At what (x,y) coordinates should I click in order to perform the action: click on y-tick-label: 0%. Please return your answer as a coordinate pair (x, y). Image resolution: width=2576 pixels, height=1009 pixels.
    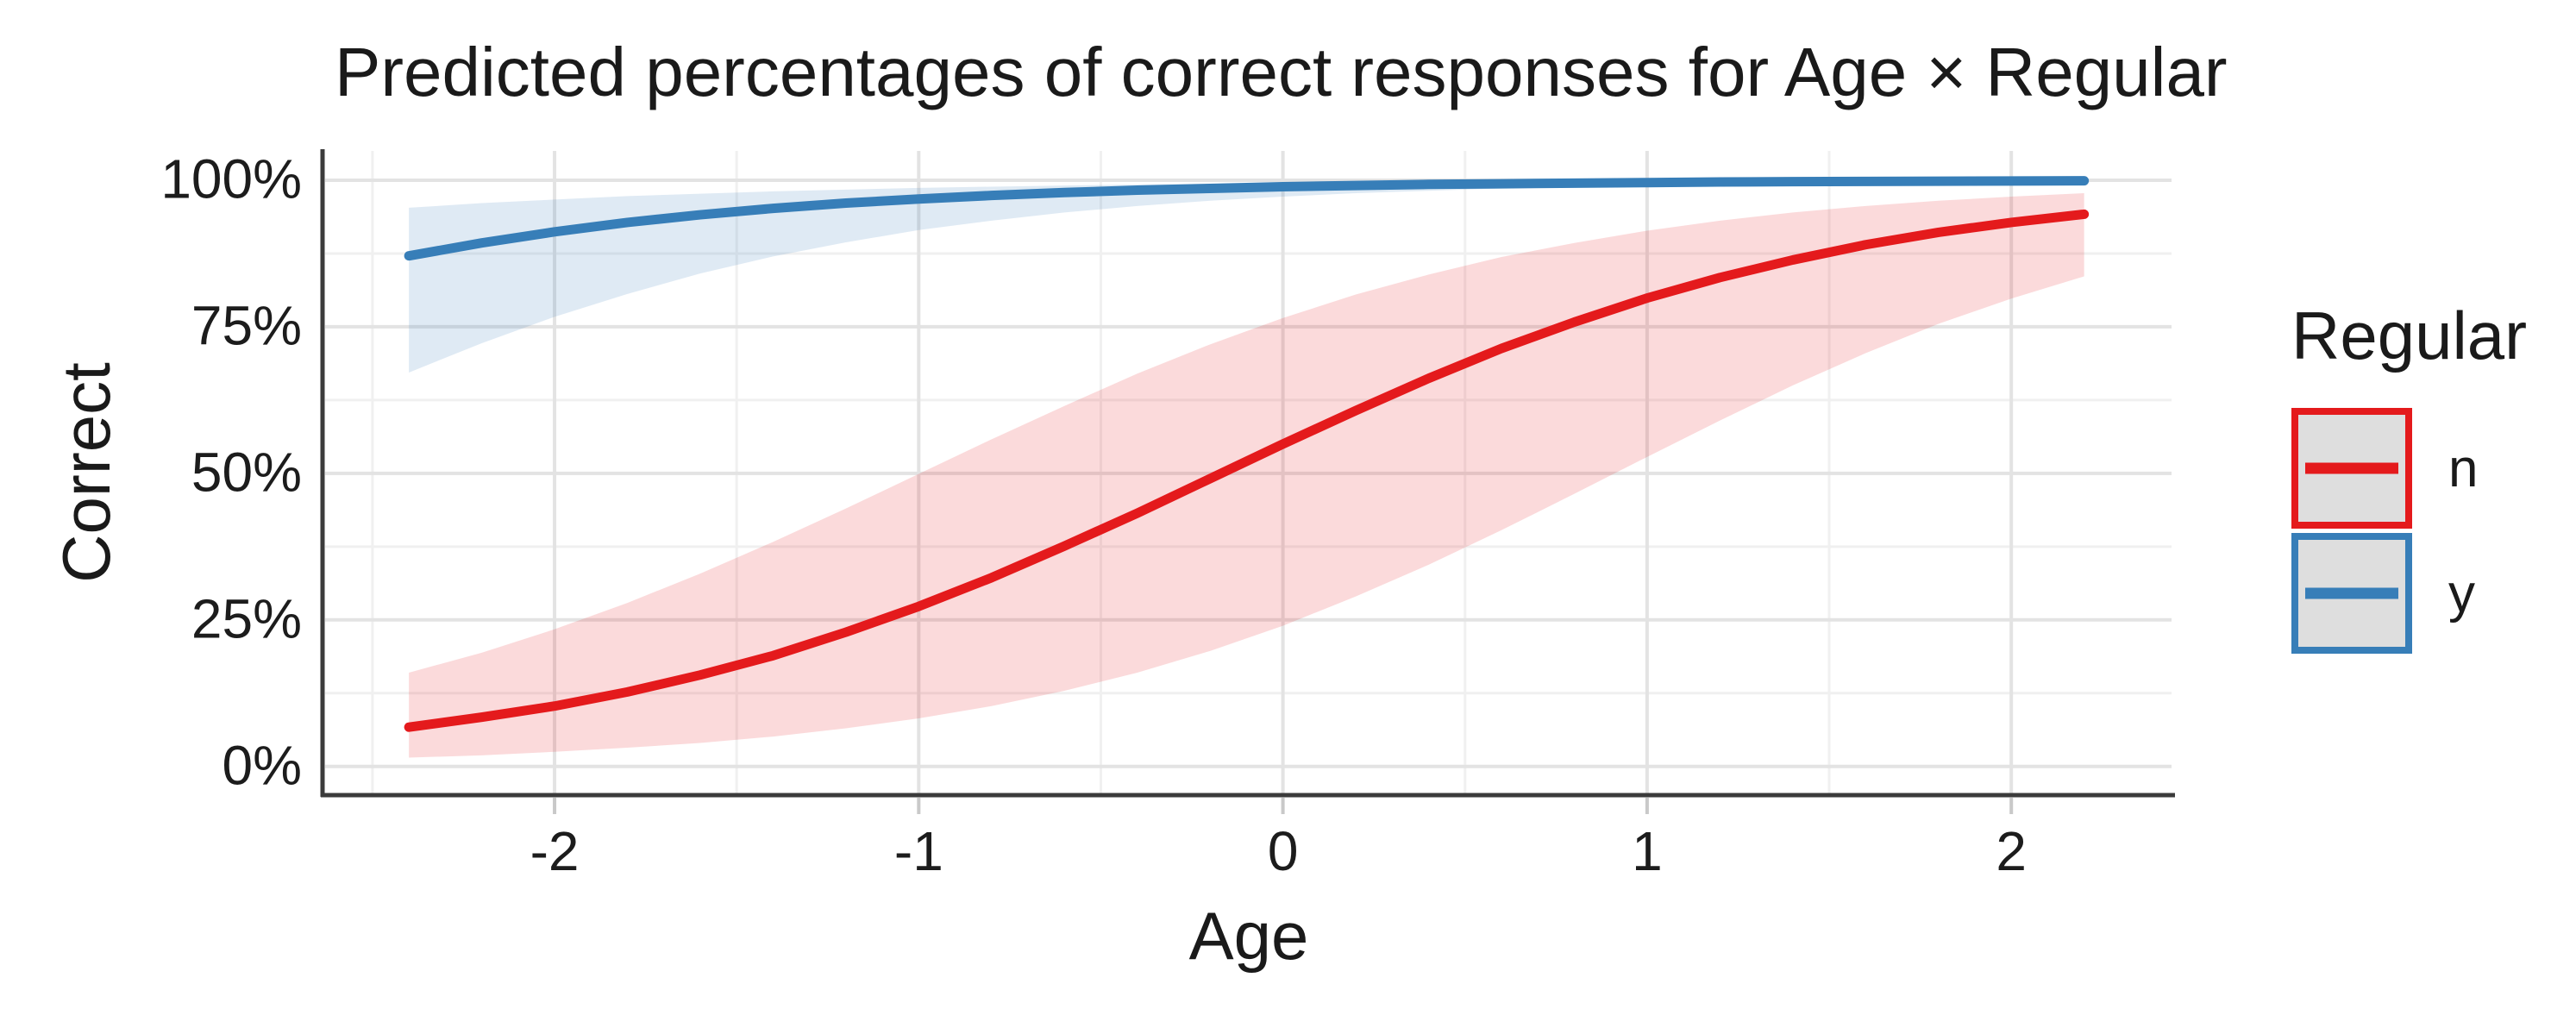
    Looking at the image, I should click on (262, 765).